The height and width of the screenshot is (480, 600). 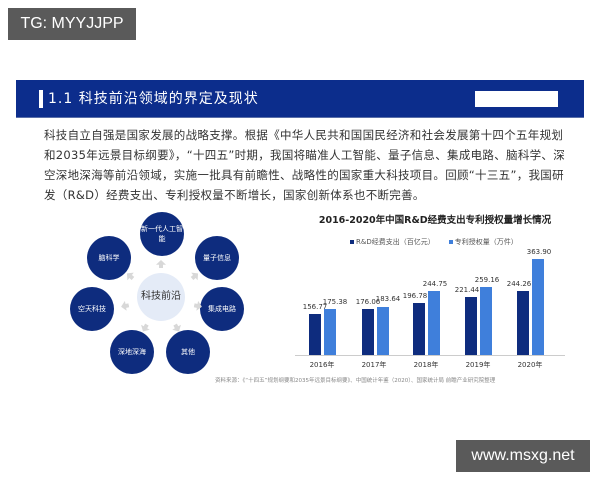 What do you see at coordinates (392, 242) in the screenshot?
I see `legend-item-rd: R&D经费支出（百亿元）` at bounding box center [392, 242].